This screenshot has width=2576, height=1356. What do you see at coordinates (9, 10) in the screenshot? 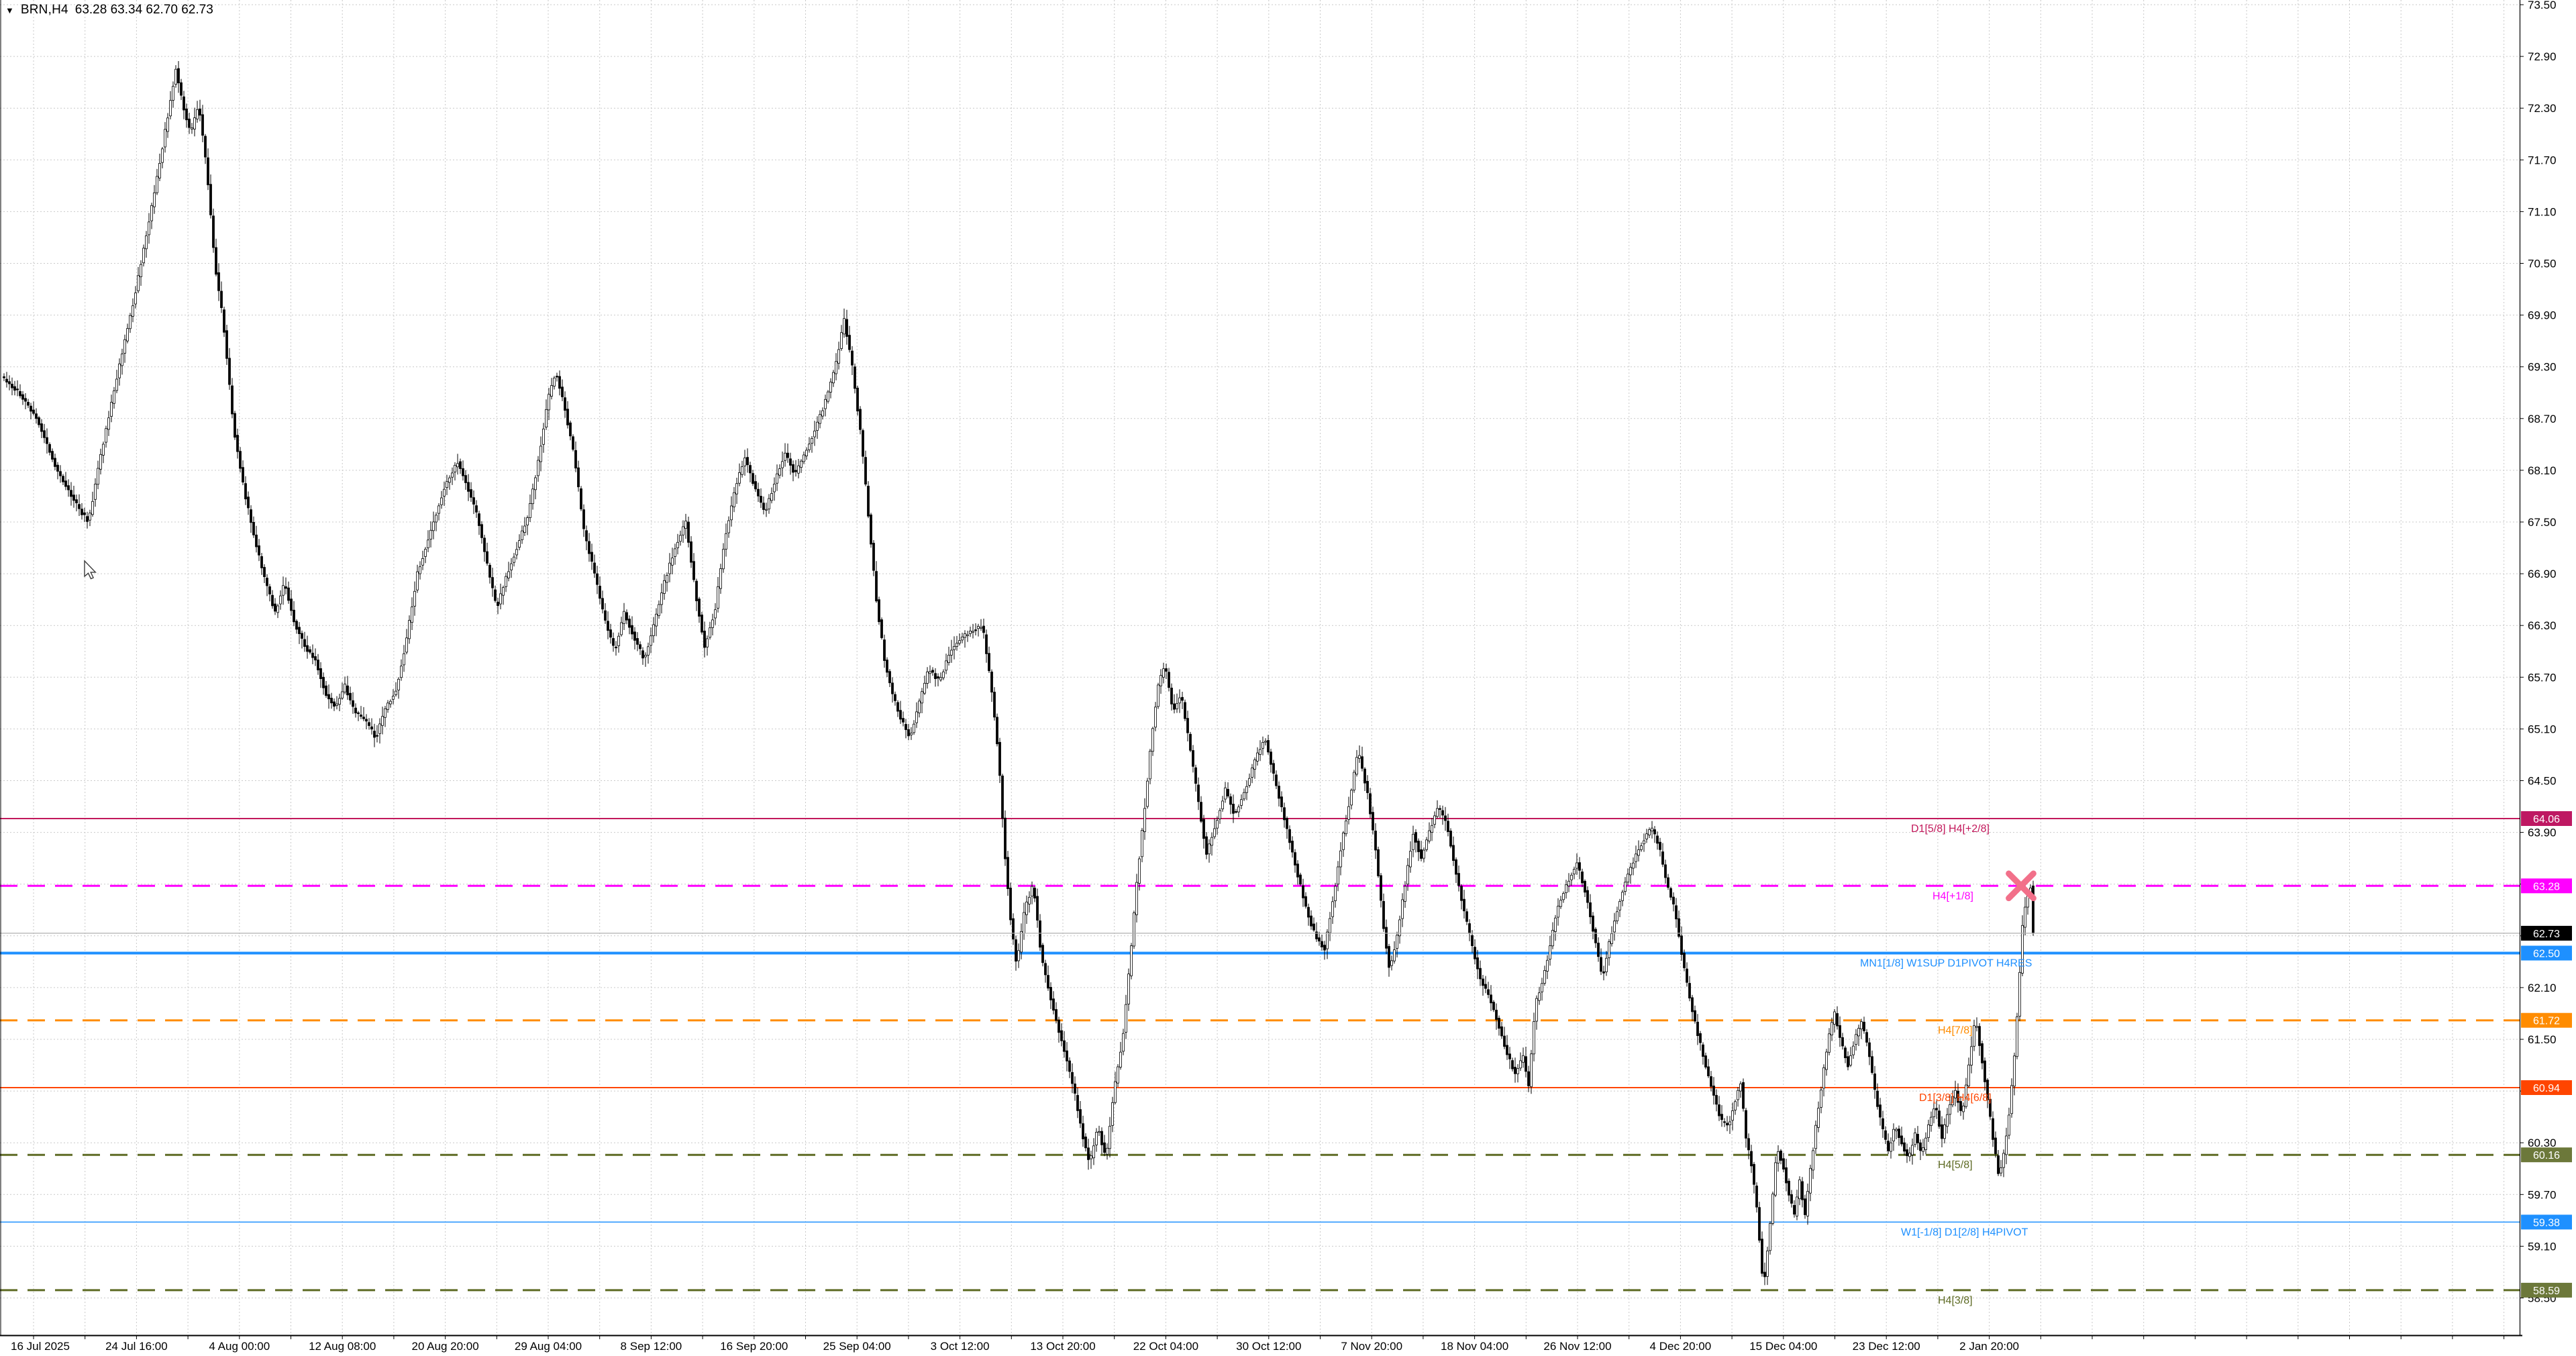
I see `symbol-dropdown-icon: ▼` at bounding box center [9, 10].